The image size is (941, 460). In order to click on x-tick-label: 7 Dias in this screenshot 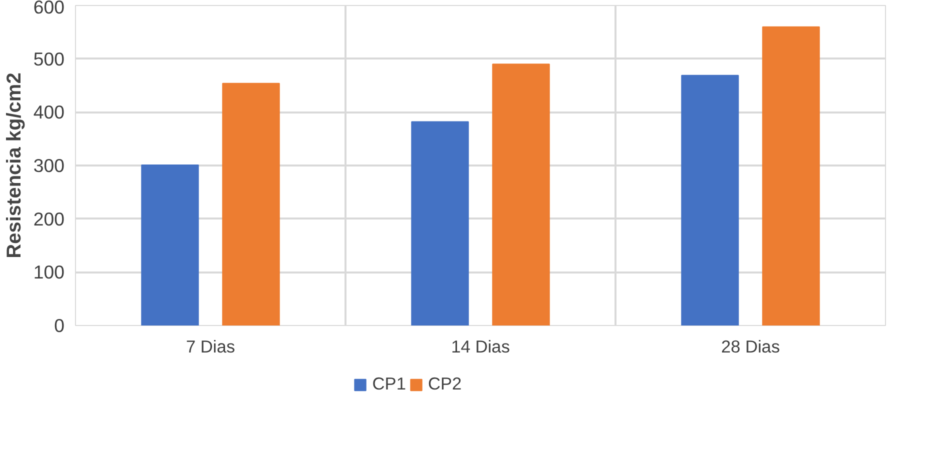, I will do `click(211, 346)`.